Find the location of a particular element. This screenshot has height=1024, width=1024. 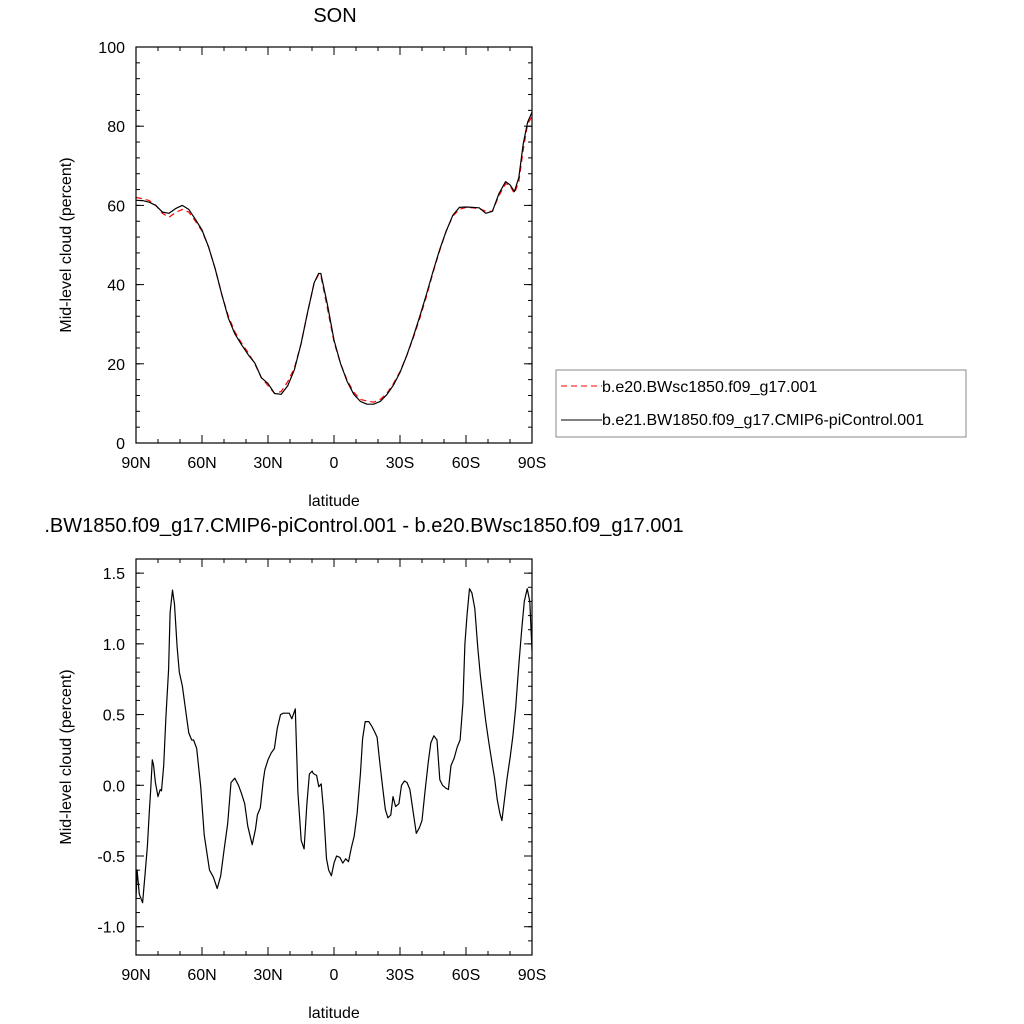

top-y-tick-label: 60 is located at coordinates (116, 206).